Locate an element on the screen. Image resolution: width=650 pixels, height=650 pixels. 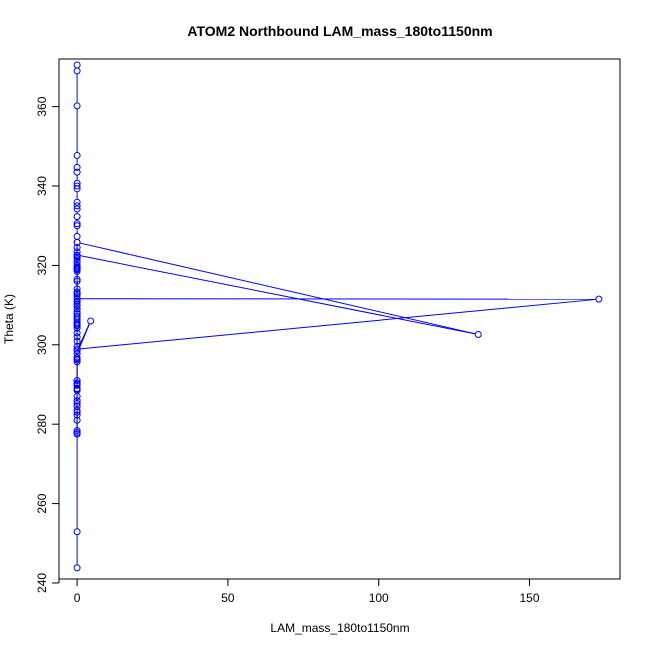
y-tick-label: 240 is located at coordinates (42, 583).